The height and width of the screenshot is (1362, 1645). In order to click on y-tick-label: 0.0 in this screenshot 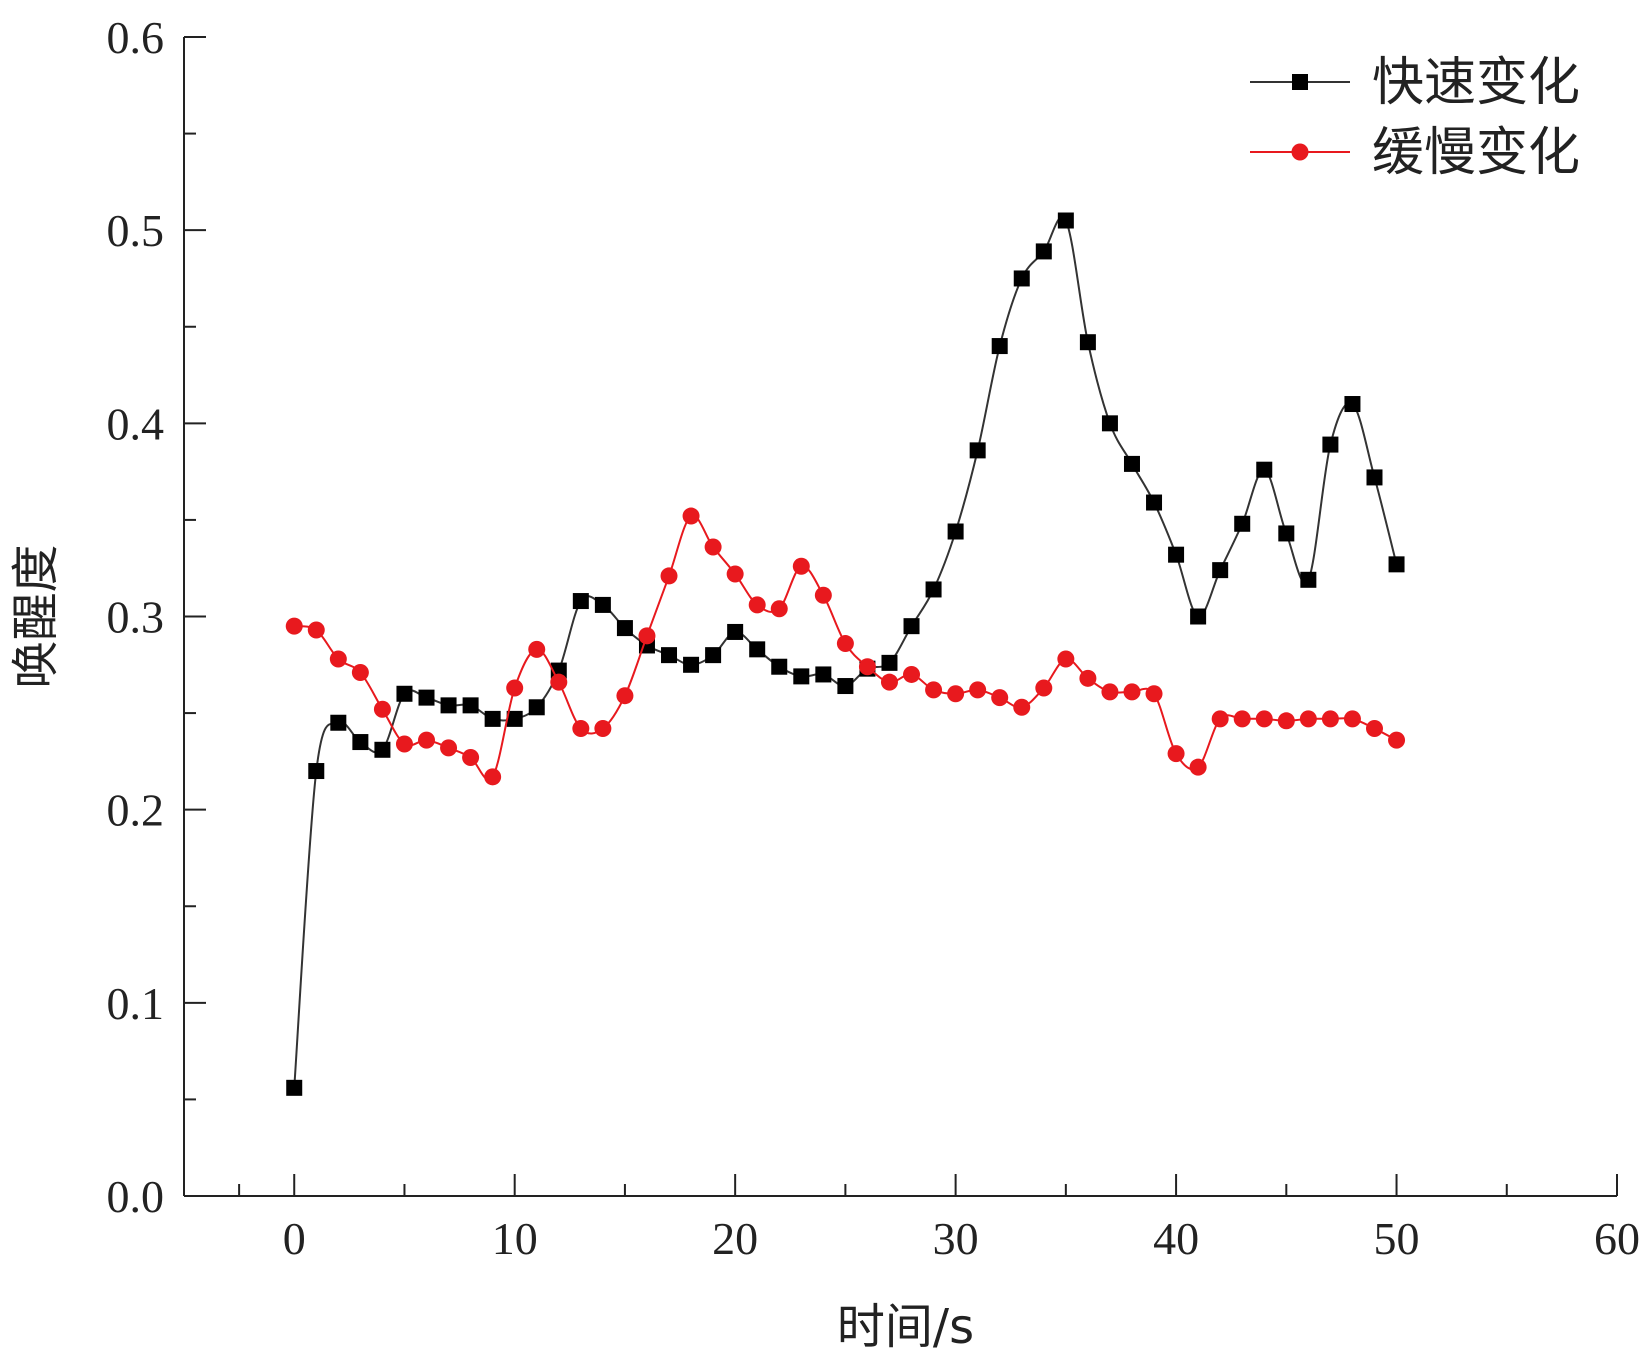, I will do `click(136, 1196)`.